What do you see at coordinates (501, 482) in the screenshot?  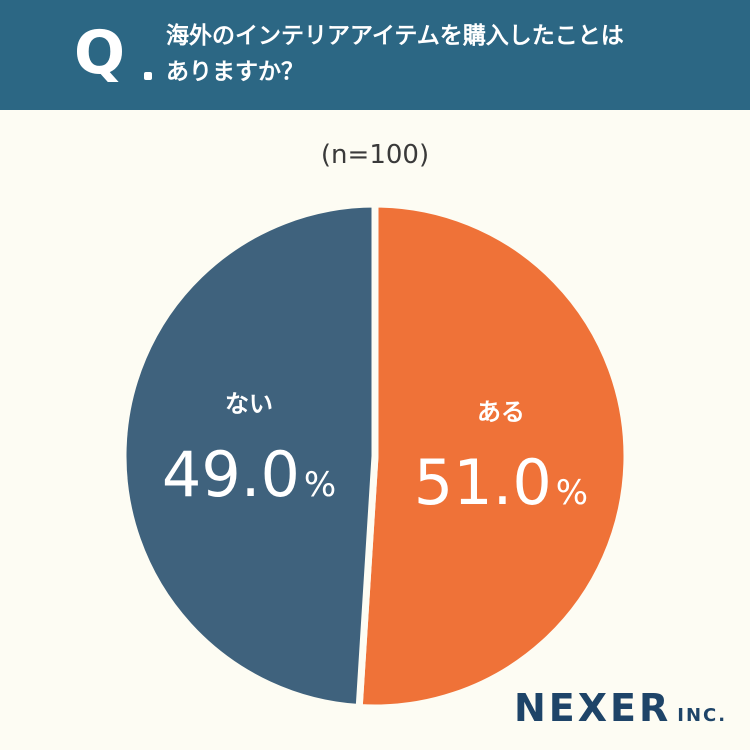 I see `pie-slice-value-0: 51.0%` at bounding box center [501, 482].